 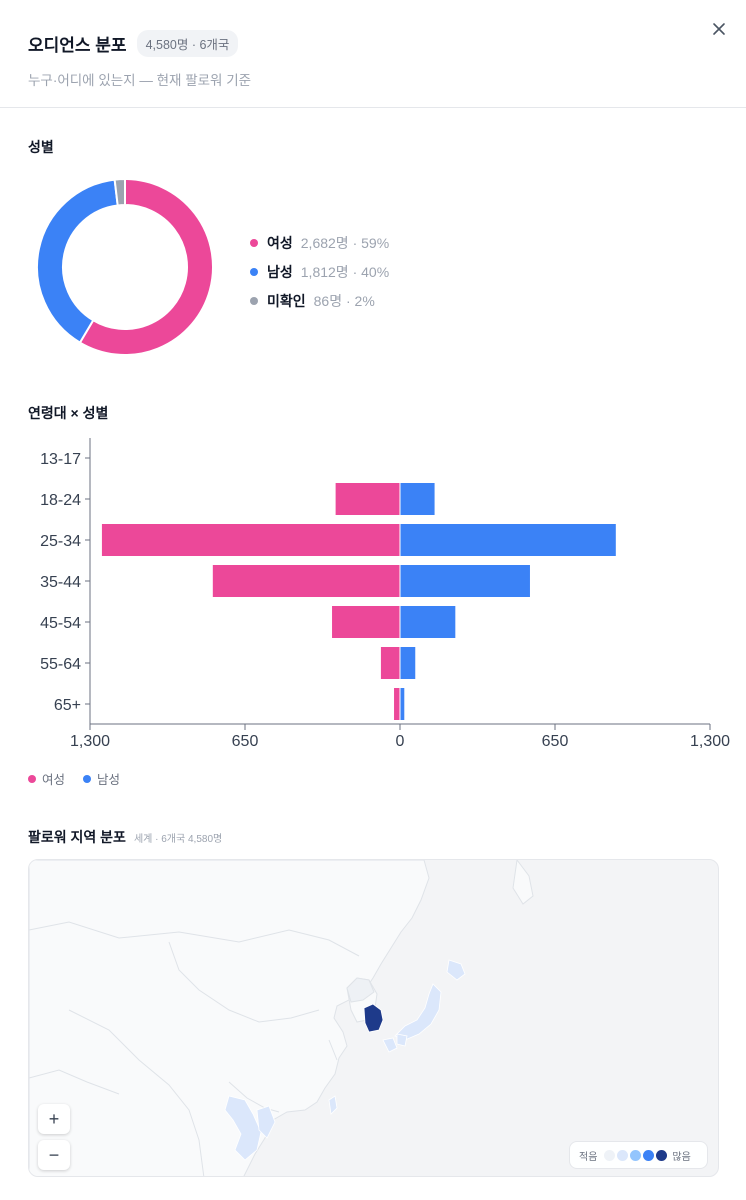 I want to click on y-tick-label: 25-34, so click(x=60, y=541).